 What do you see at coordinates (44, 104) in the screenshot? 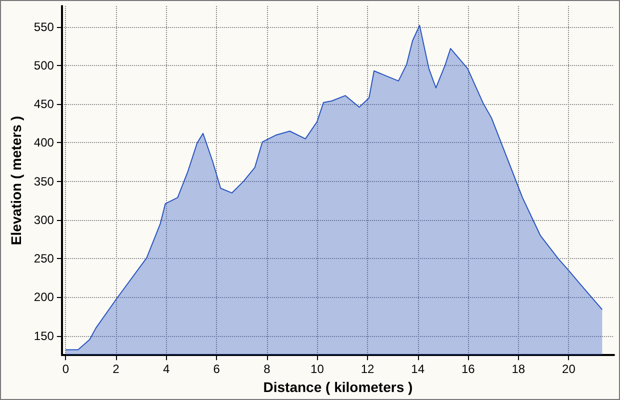
I see `y-tick-label: 450` at bounding box center [44, 104].